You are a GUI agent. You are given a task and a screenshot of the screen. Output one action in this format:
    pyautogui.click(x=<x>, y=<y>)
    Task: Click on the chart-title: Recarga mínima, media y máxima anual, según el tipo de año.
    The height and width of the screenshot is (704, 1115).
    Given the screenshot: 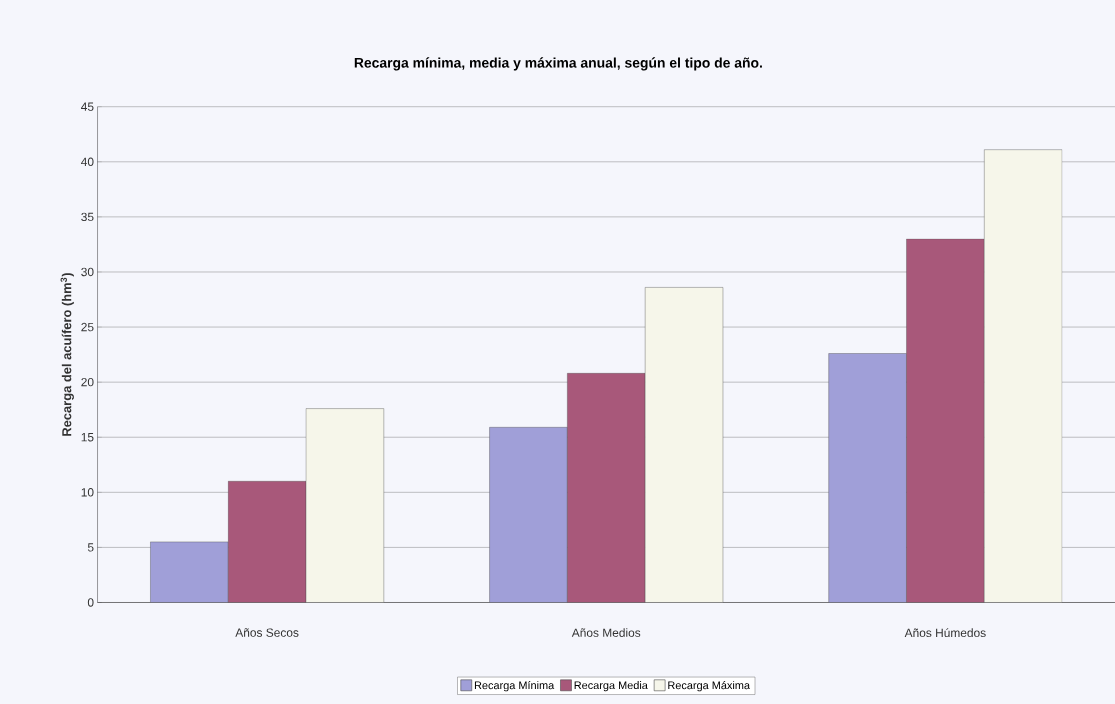 What is the action you would take?
    pyautogui.click(x=558, y=64)
    